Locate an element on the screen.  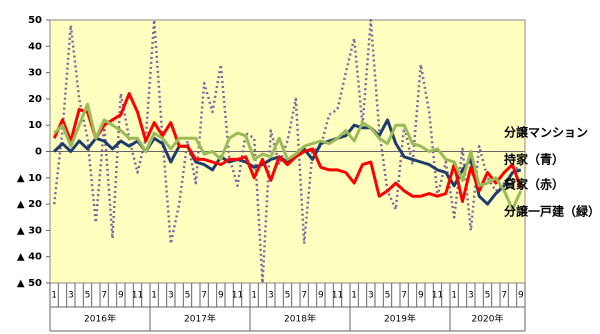
year-label: 2019年 is located at coordinates (400, 319).